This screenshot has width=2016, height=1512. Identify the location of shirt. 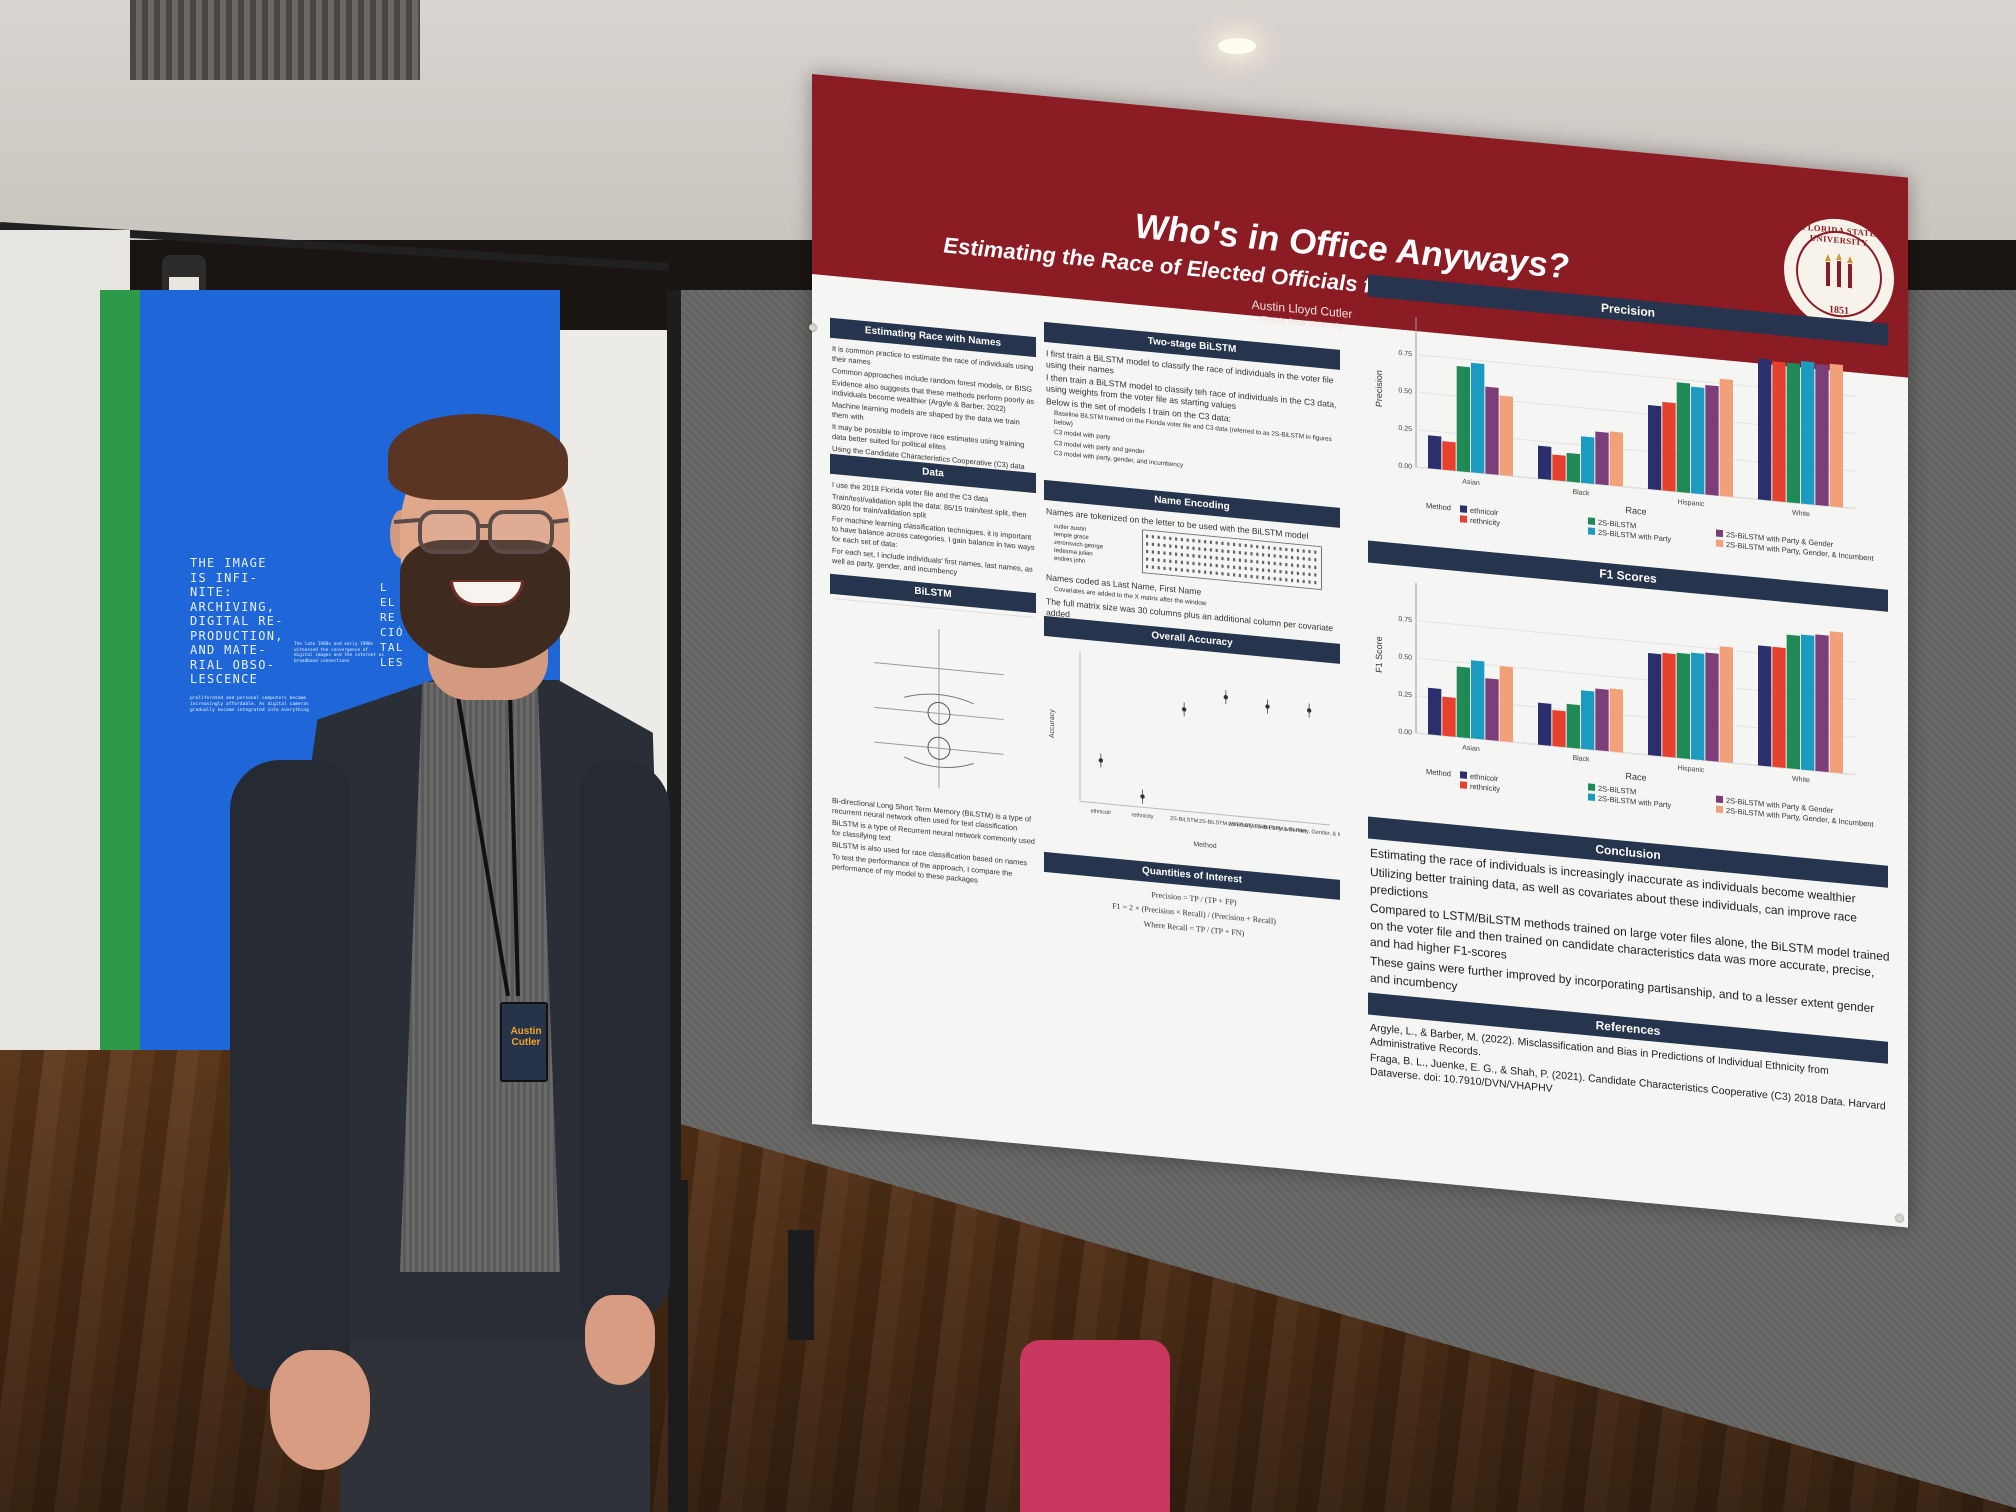
(480, 977).